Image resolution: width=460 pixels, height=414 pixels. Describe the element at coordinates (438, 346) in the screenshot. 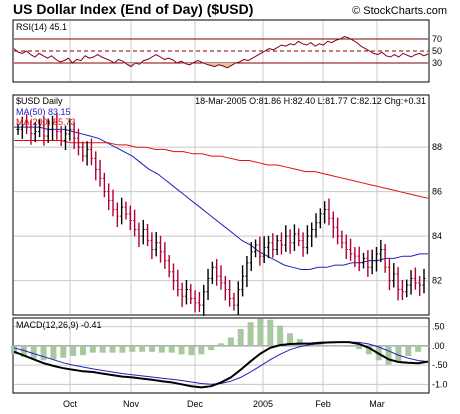

I see `macd-tick-label: .00` at that location.